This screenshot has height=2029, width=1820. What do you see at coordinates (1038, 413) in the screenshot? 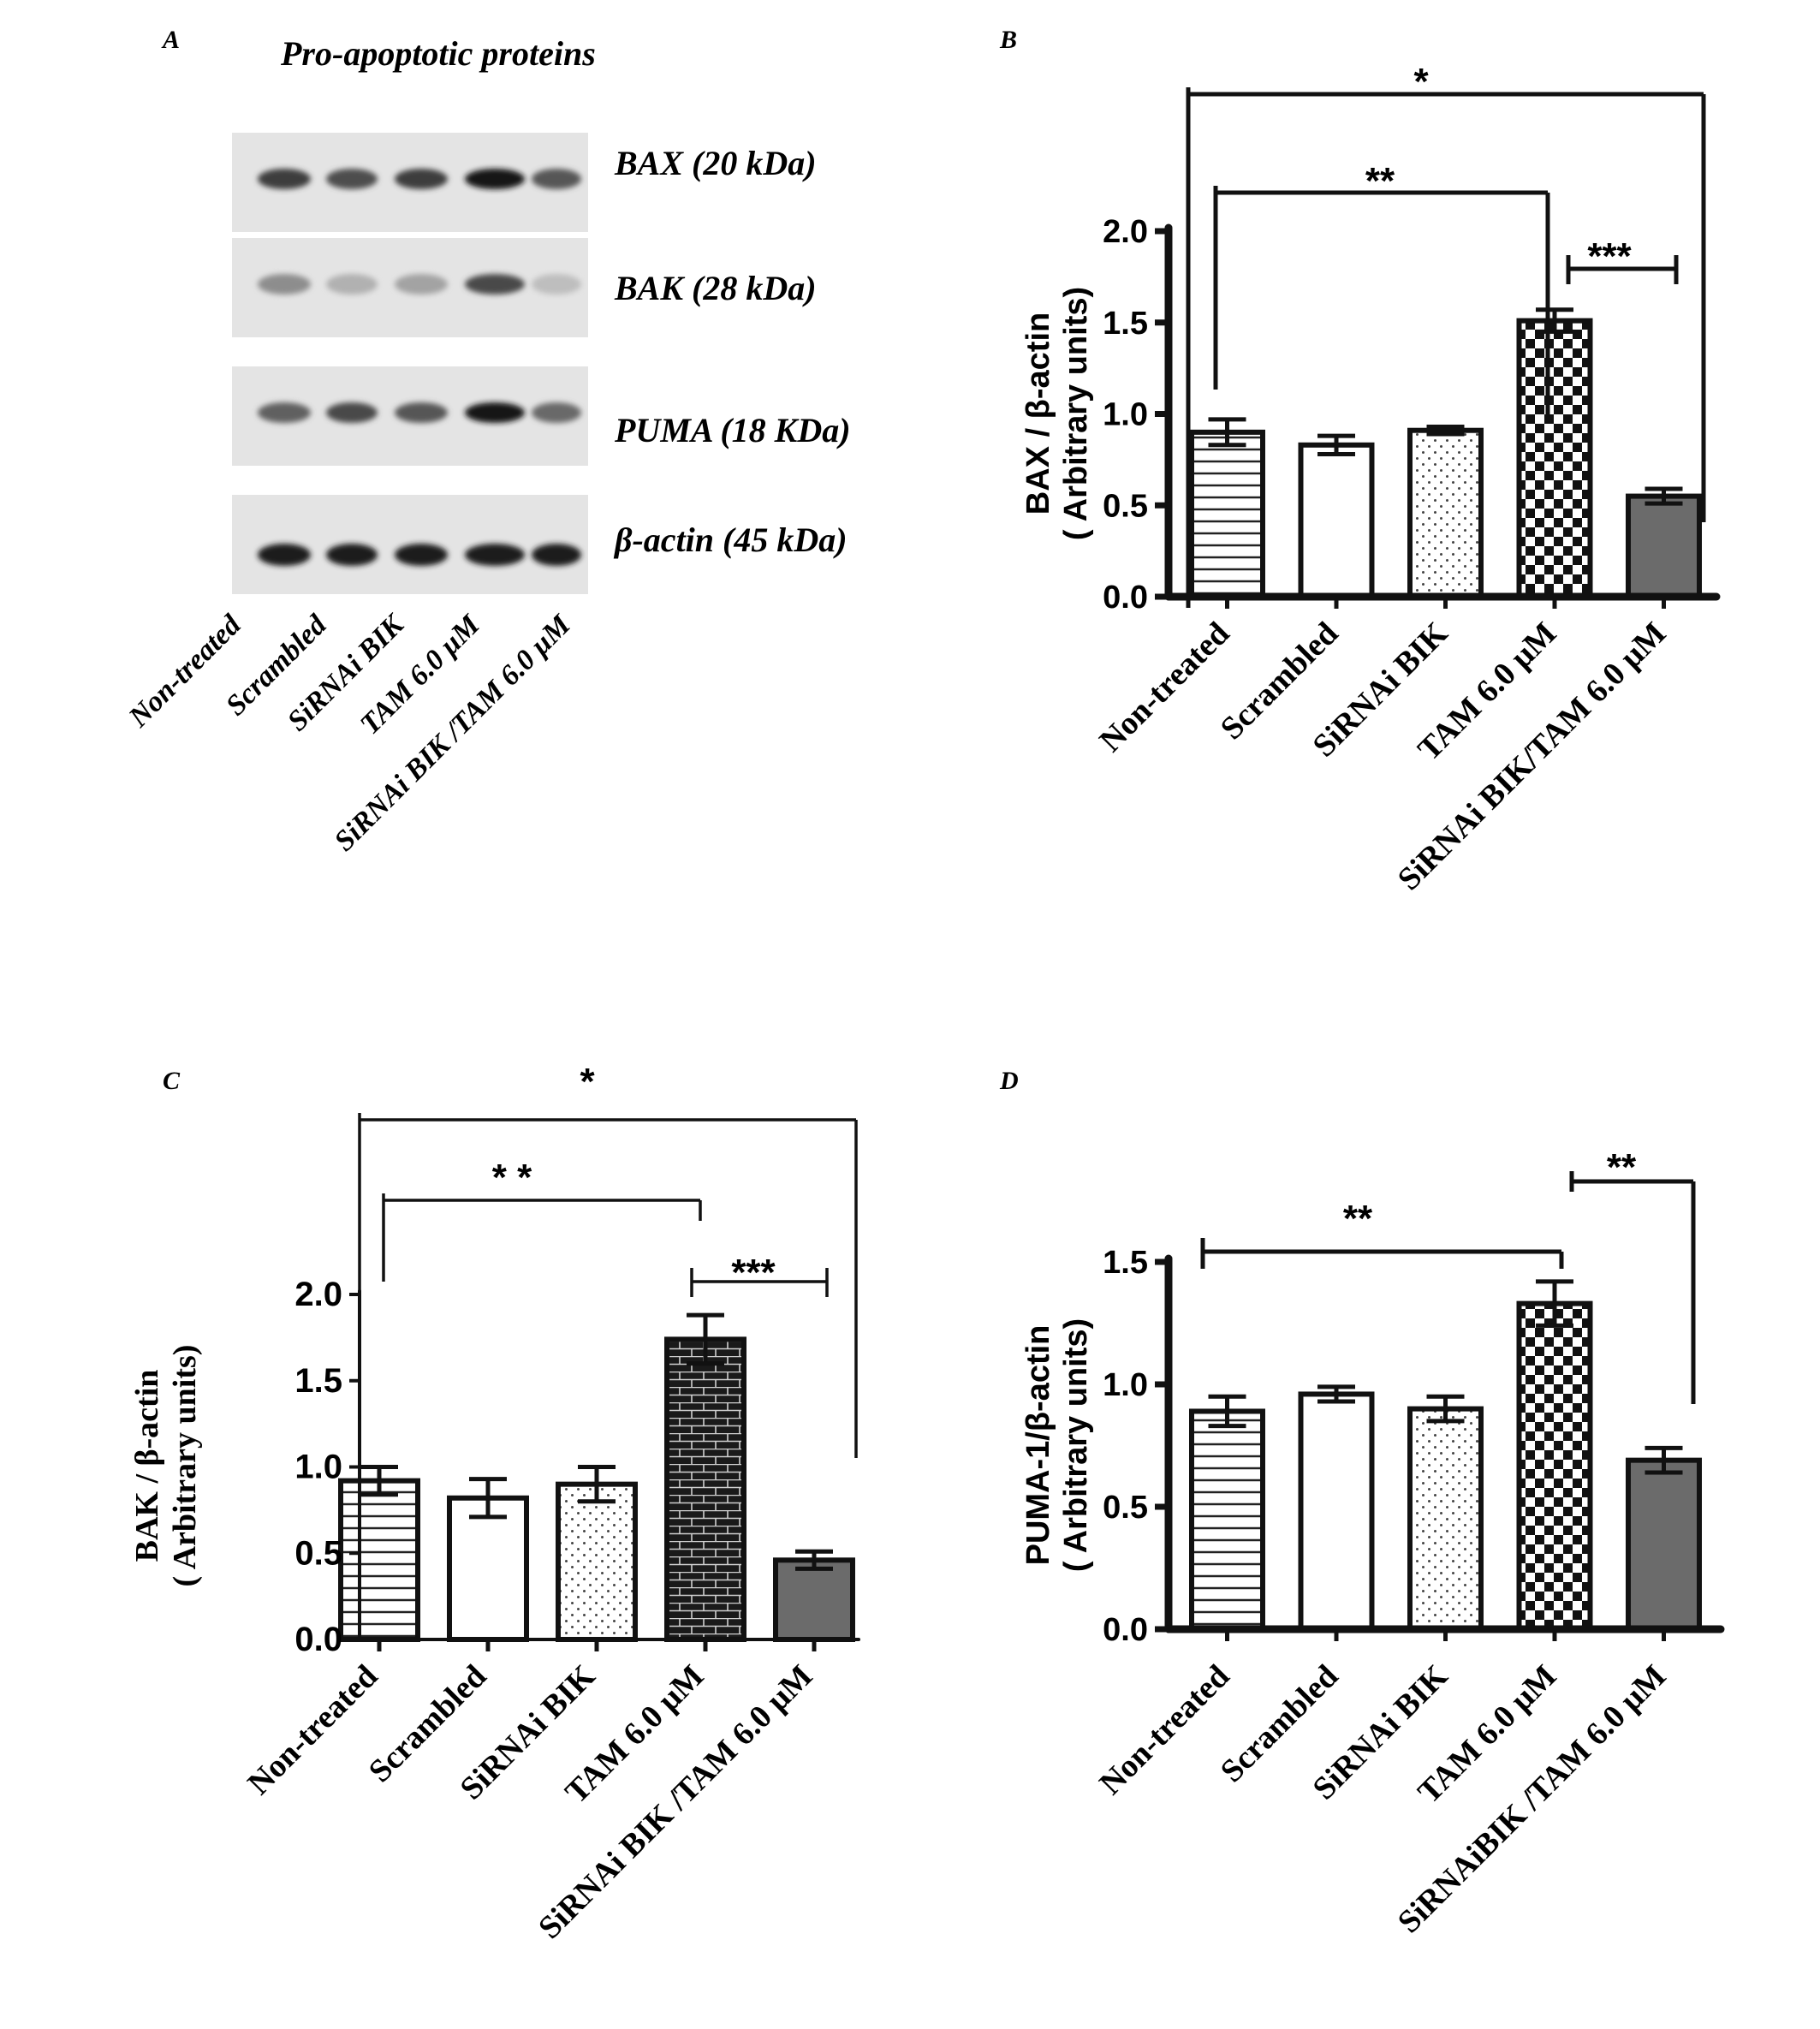
I see `y-axis-label: BAX / β-actin` at bounding box center [1038, 413].